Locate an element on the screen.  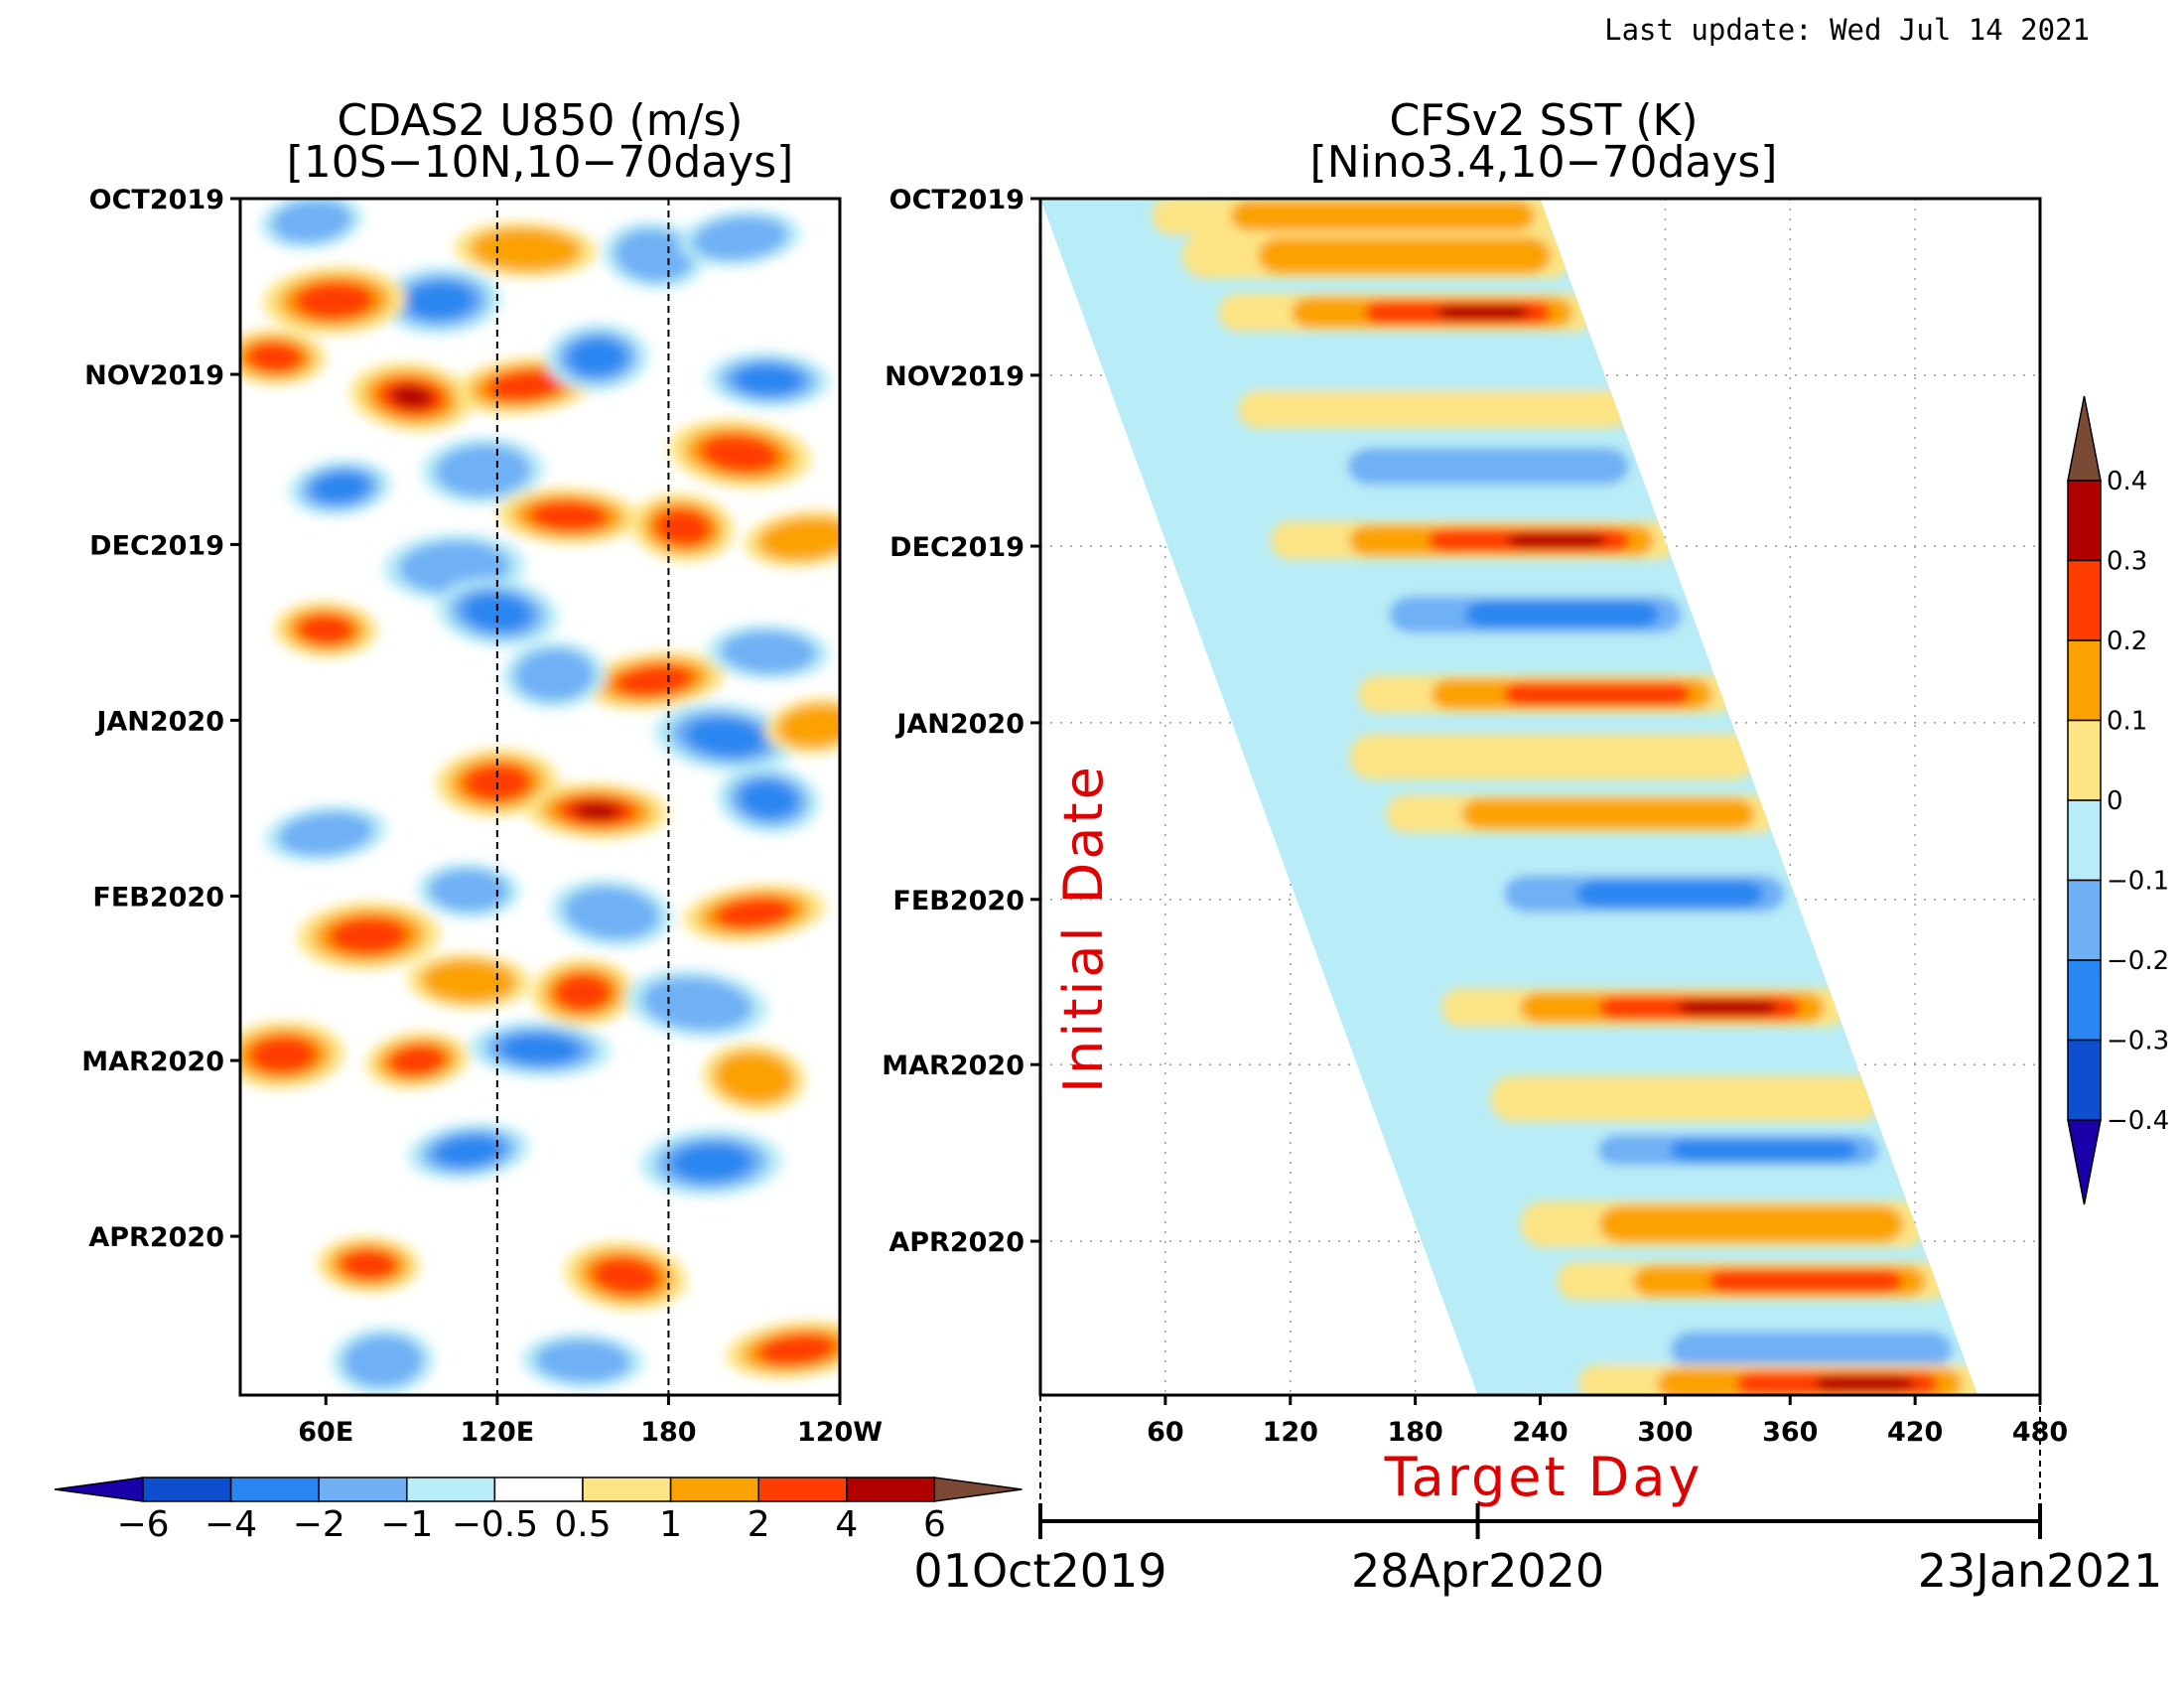
sst-y-tick-label: MAR2020 is located at coordinates (953, 1066).